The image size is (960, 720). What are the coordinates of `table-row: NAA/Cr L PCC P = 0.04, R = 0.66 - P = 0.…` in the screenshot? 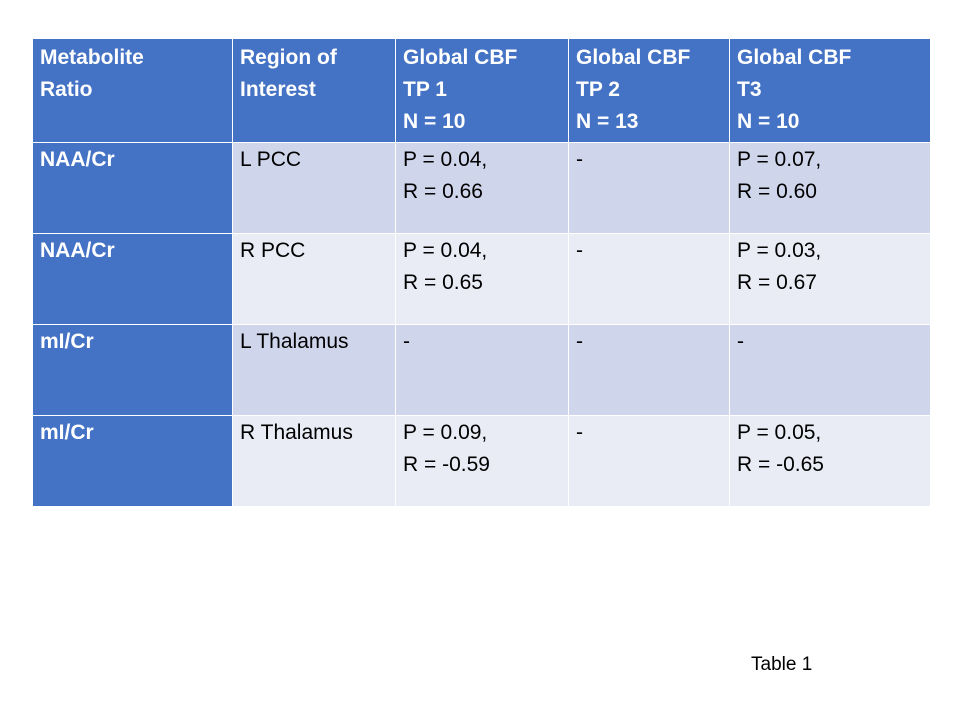 It's located at (481, 188).